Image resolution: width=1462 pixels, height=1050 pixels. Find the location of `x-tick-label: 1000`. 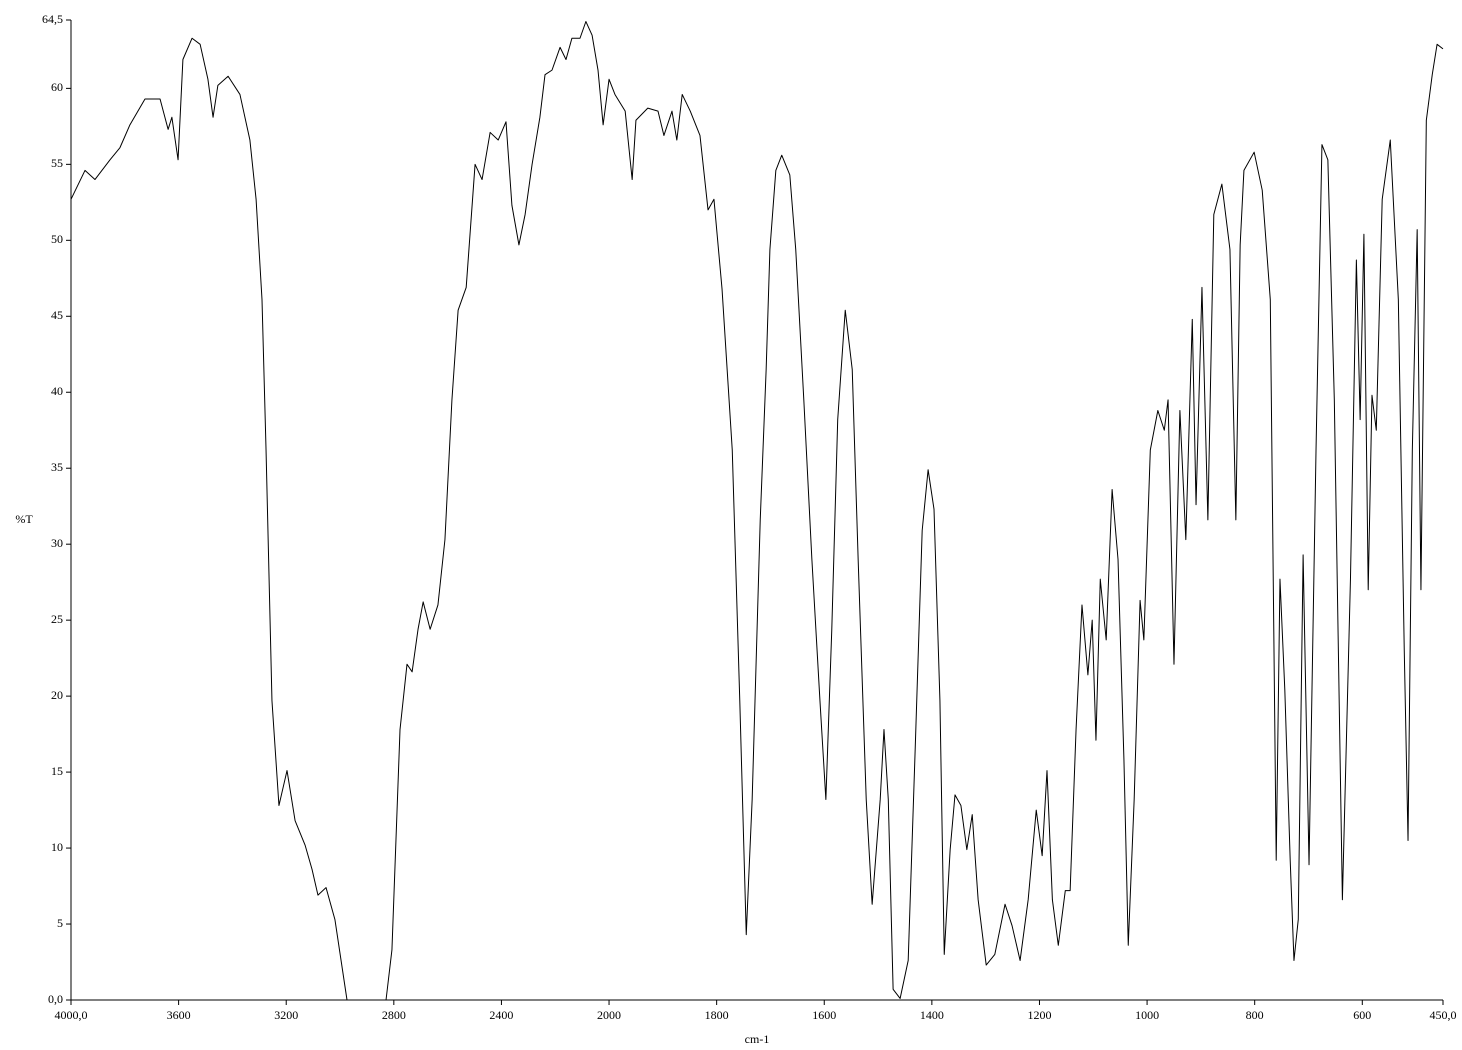

x-tick-label: 1000 is located at coordinates (1147, 1015).